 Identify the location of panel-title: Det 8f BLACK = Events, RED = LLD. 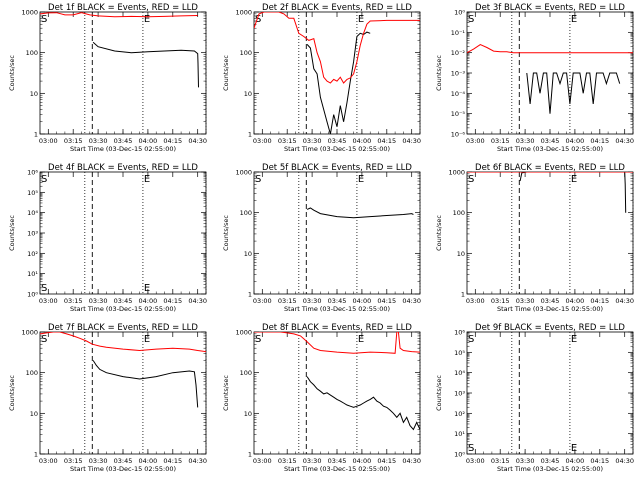
(337, 328).